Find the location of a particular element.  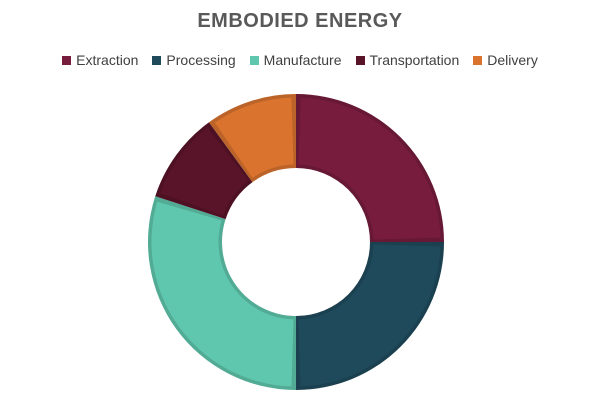

legend-swatch-transportation is located at coordinates (360, 60).